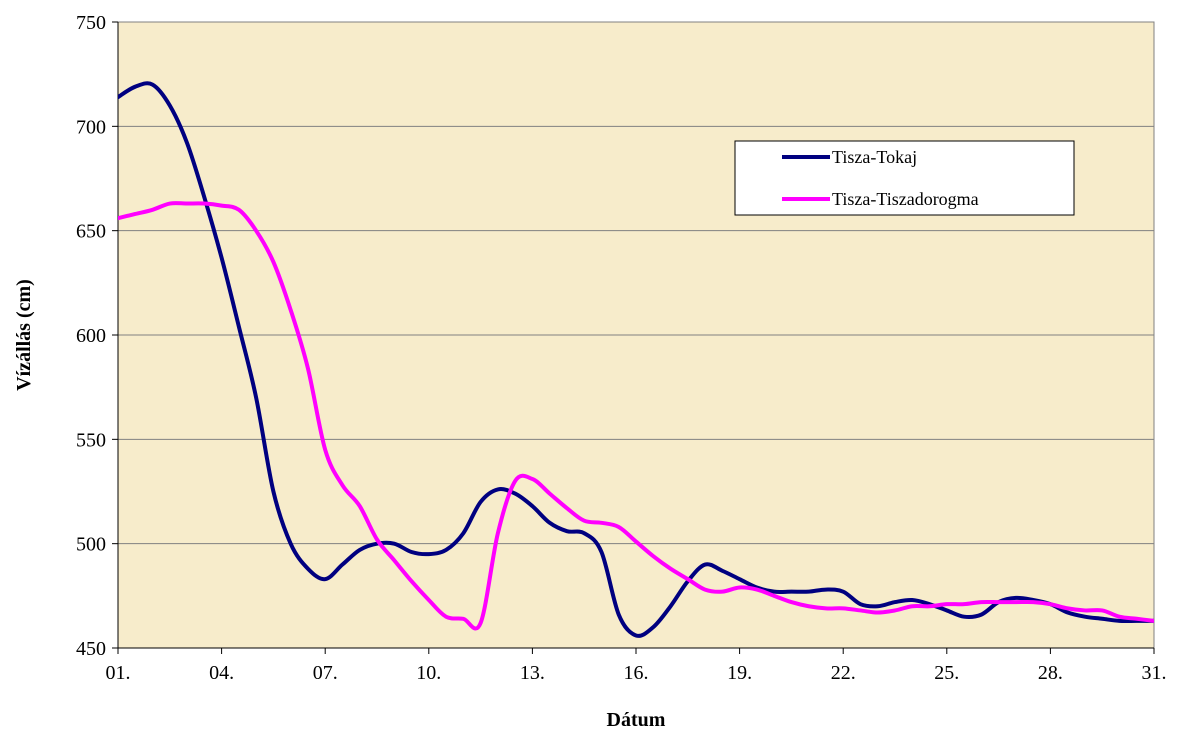 Image resolution: width=1177 pixels, height=736 pixels. Describe the element at coordinates (221, 673) in the screenshot. I see `x-tick-label: 04.` at that location.